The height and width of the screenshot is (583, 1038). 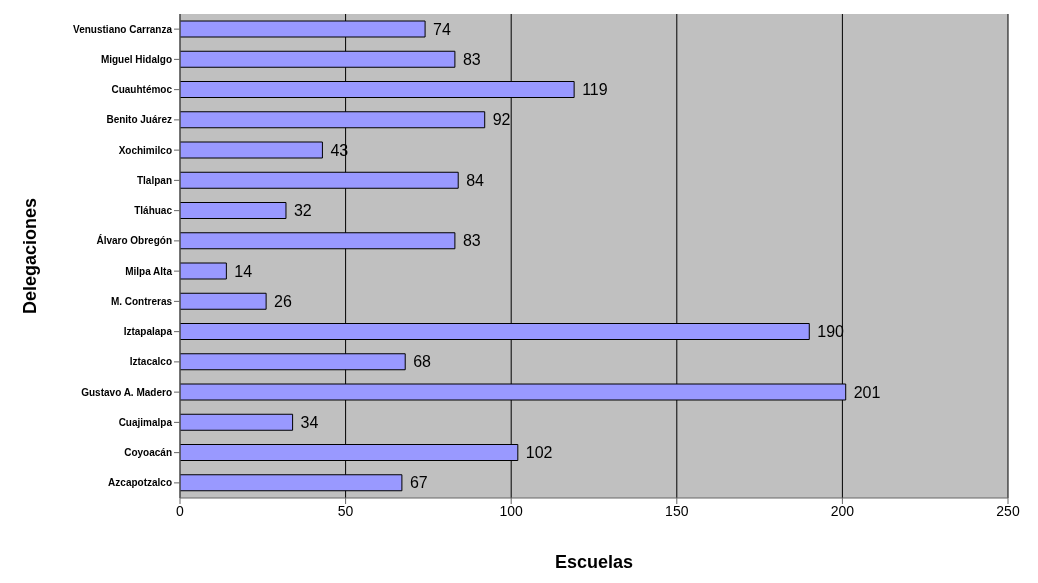 What do you see at coordinates (153, 211) in the screenshot?
I see `y-tick-label: Tláhuac` at bounding box center [153, 211].